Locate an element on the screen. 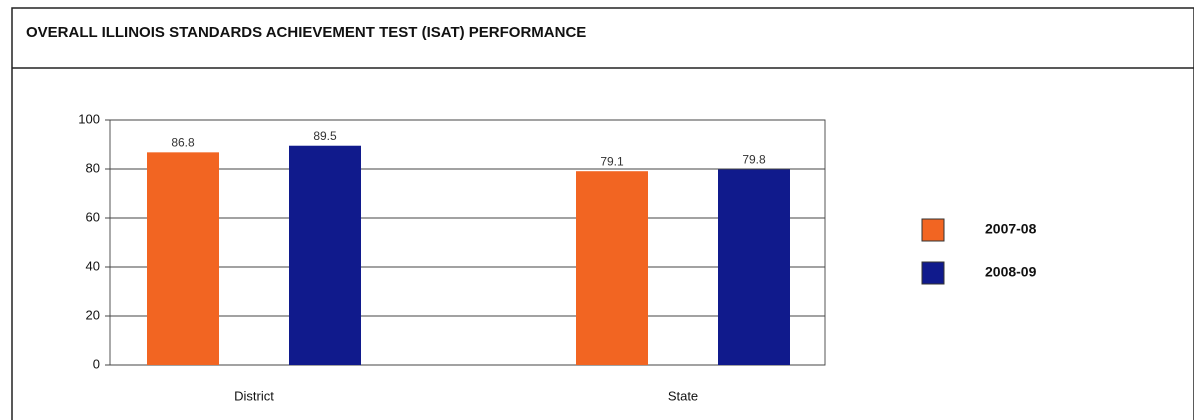 This screenshot has height=420, width=1194. legend-label: 2008-09 is located at coordinates (1011, 272).